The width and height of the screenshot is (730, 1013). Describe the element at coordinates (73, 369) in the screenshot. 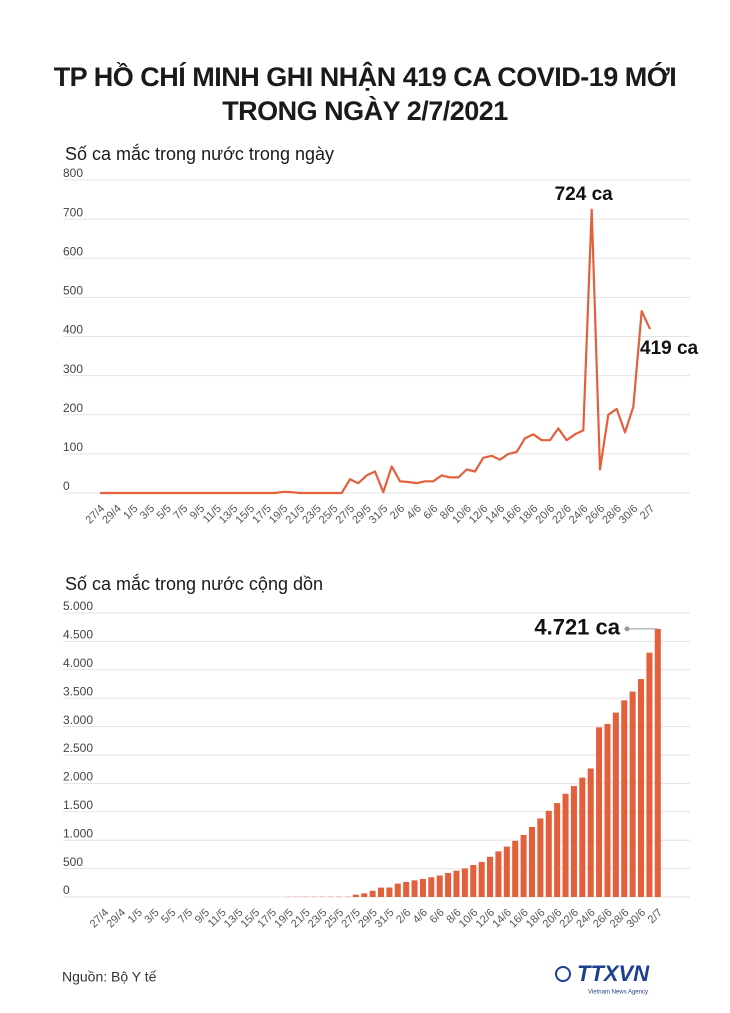

I see `y-tick-label: 300` at that location.